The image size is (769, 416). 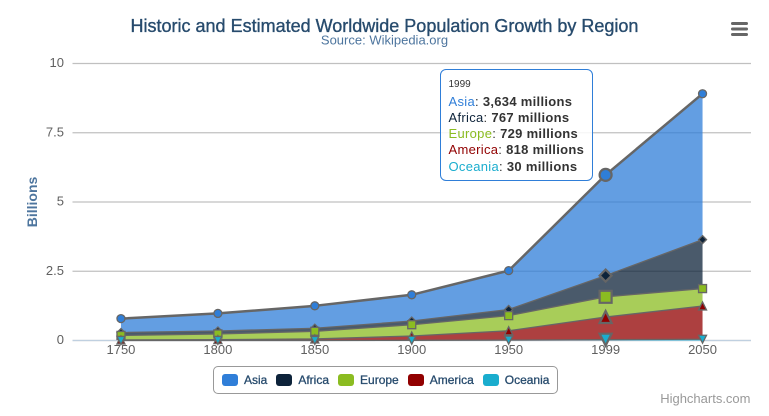 I want to click on svg-text: 1950, so click(x=508, y=349).